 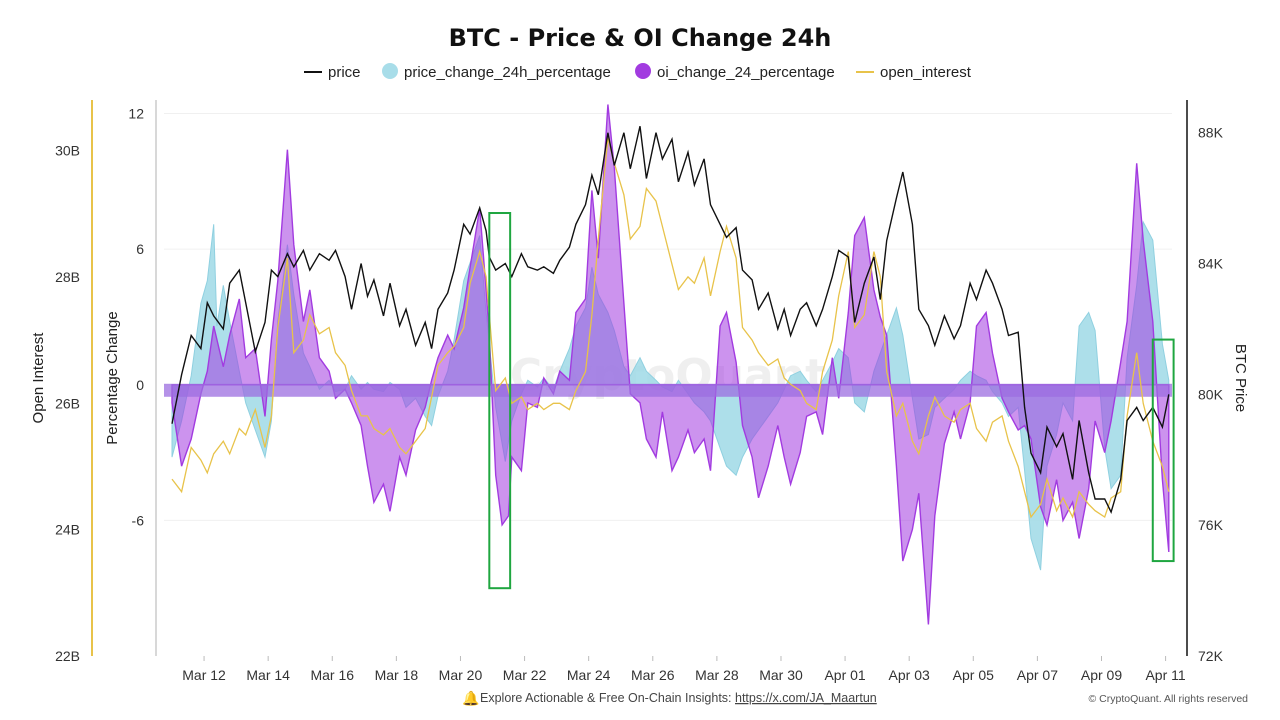 I want to click on x-tick-12: Apr 05, so click(x=973, y=675).